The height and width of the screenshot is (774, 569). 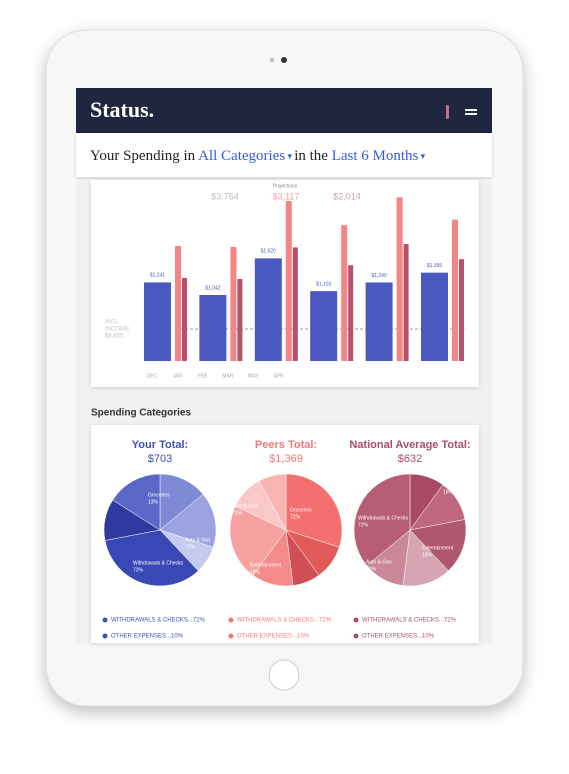 I want to click on bar-value-label: $1,240, so click(x=379, y=276).